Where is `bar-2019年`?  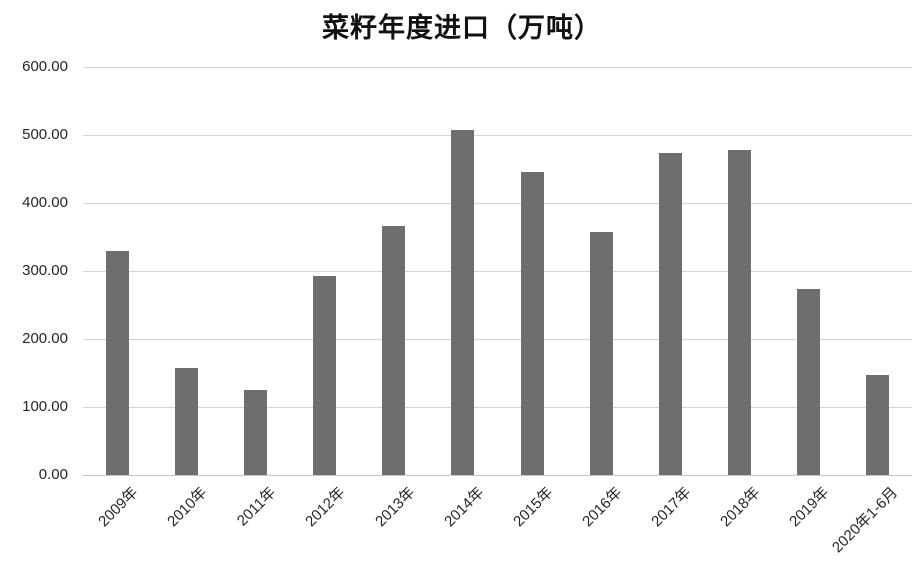 bar-2019年 is located at coordinates (808, 381).